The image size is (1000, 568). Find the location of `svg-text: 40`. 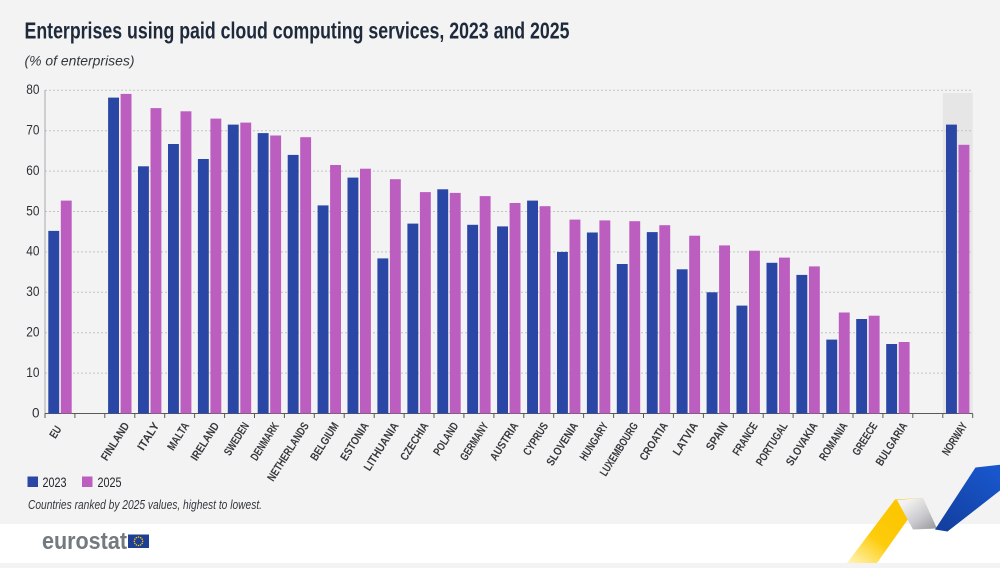

svg-text: 40 is located at coordinates (32, 251).